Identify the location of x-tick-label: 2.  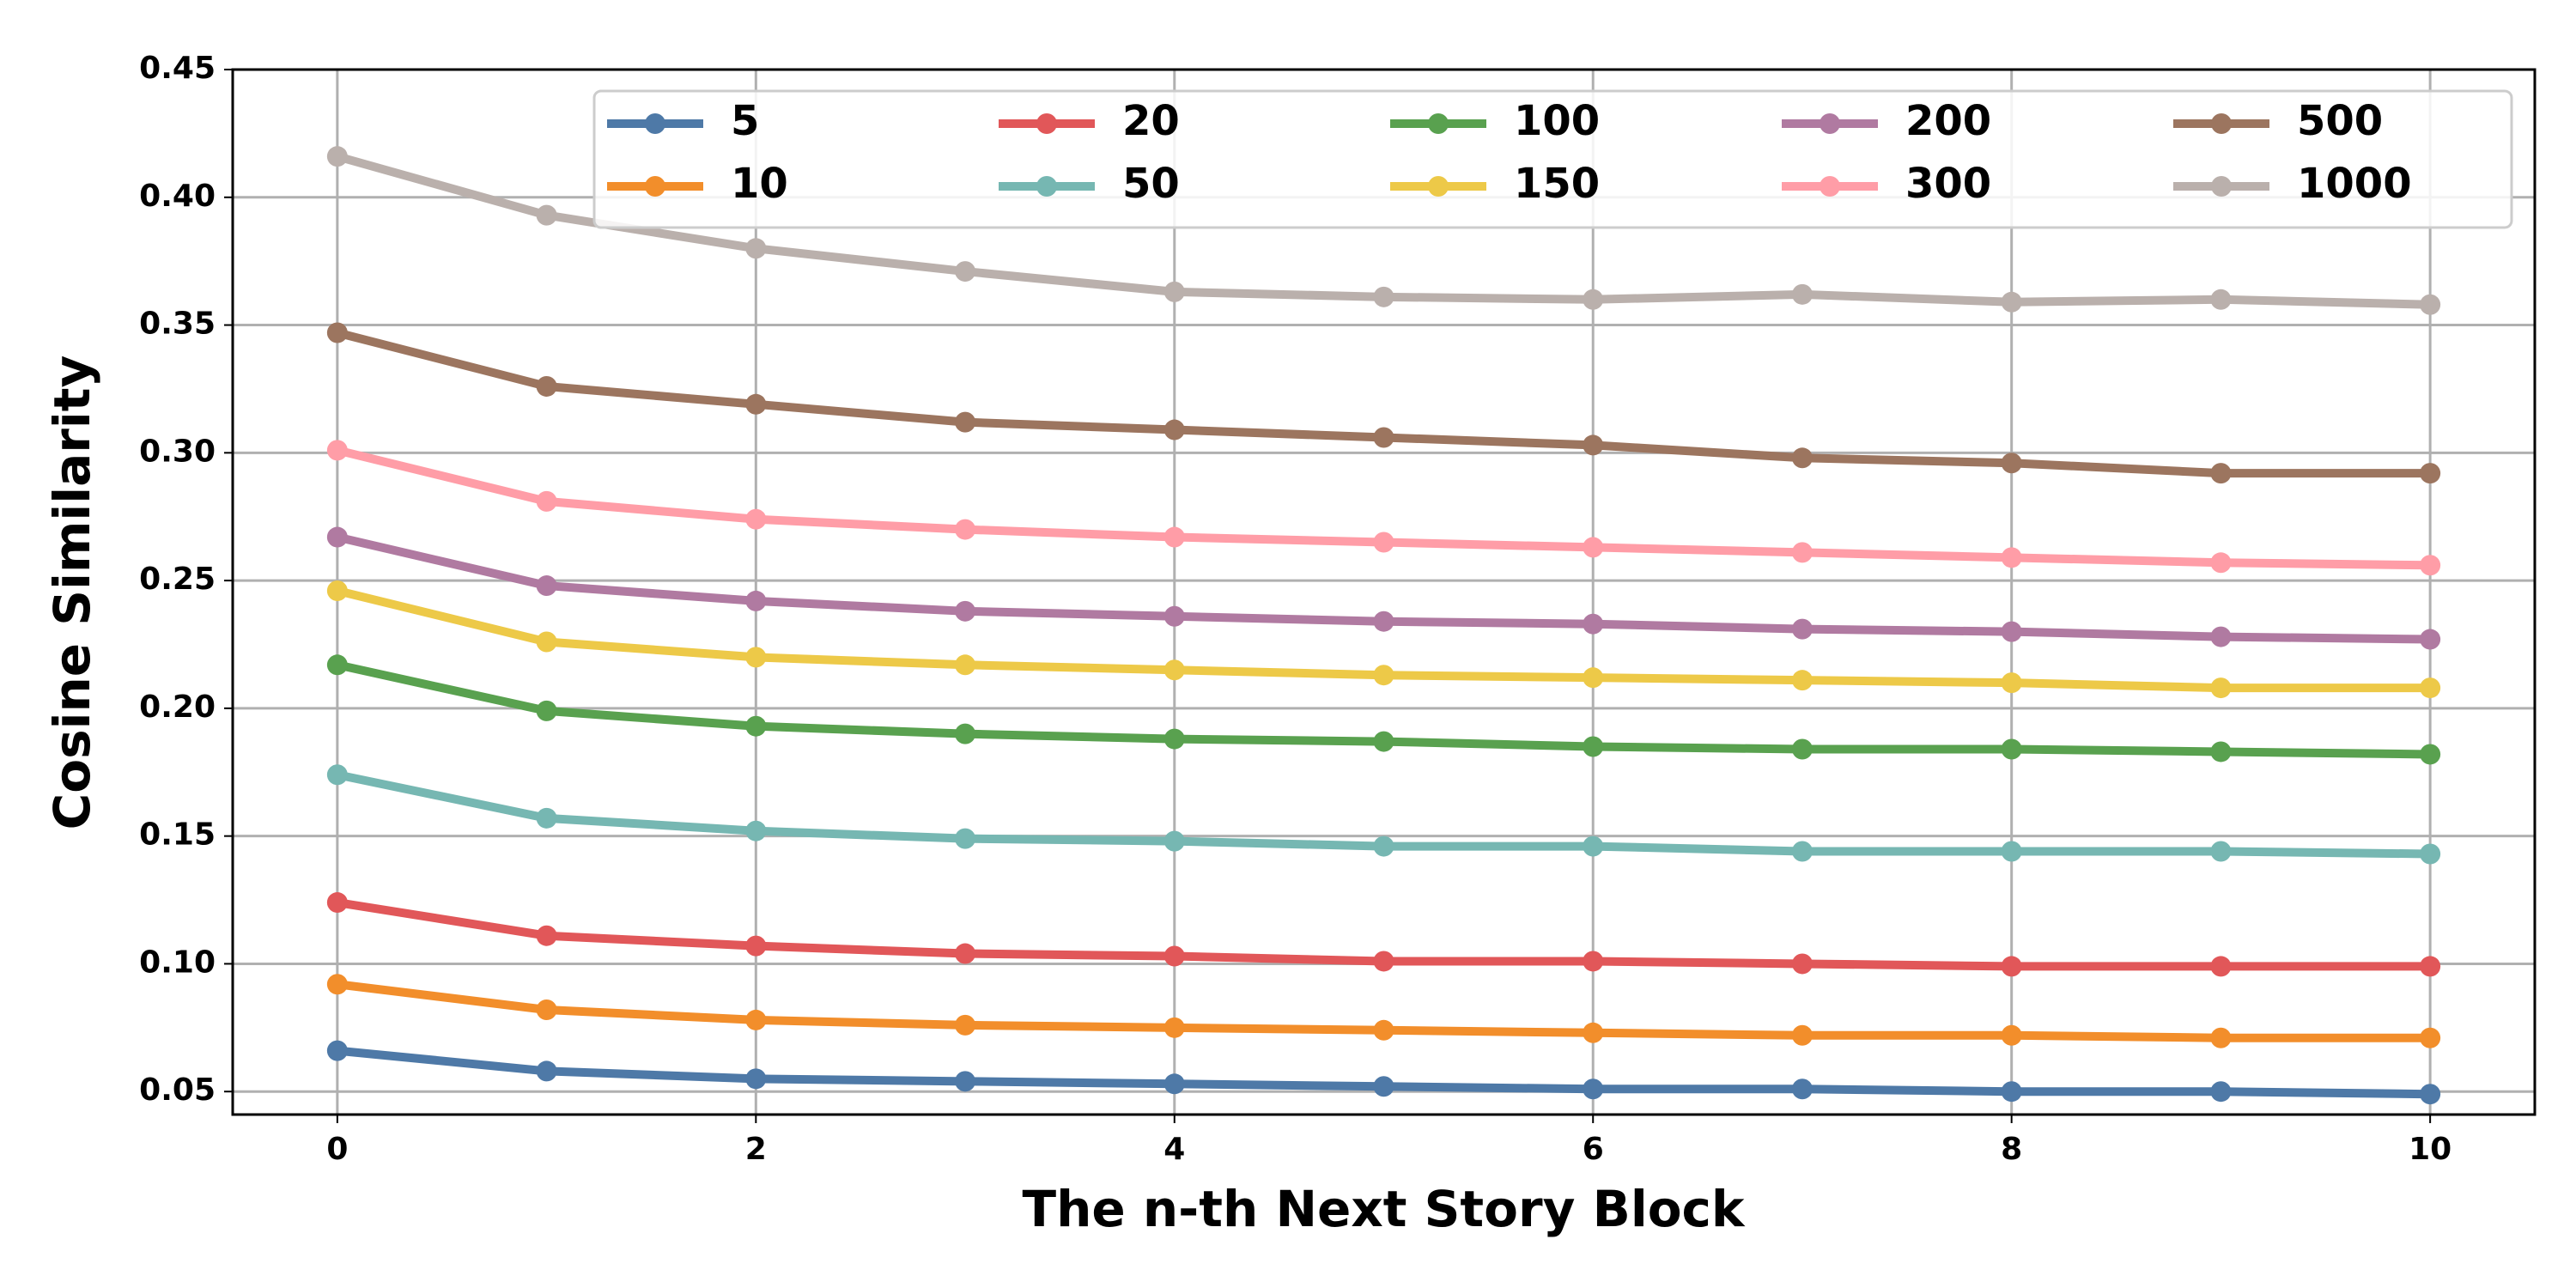
(756, 1149).